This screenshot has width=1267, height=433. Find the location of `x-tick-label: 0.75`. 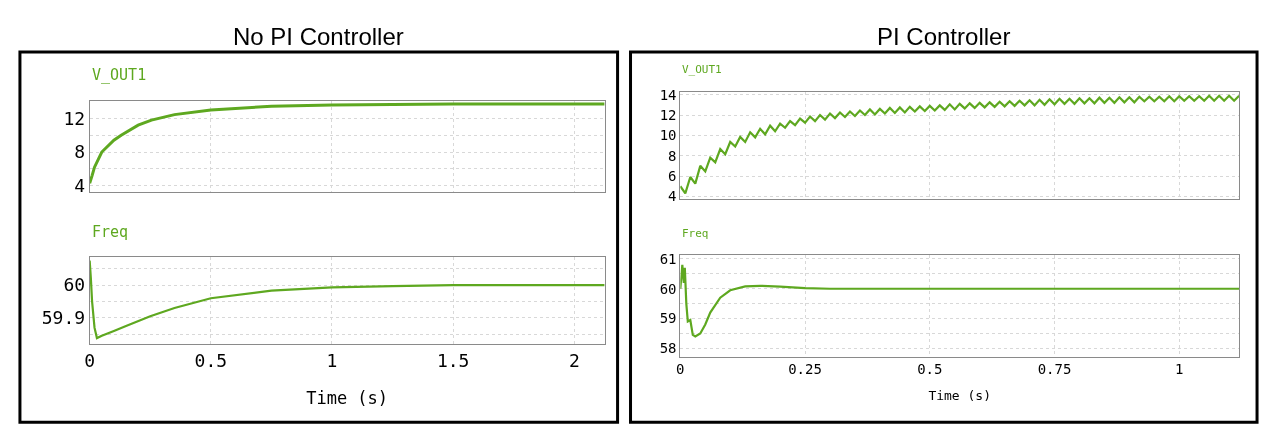

x-tick-label: 0.75 is located at coordinates (1054, 369).